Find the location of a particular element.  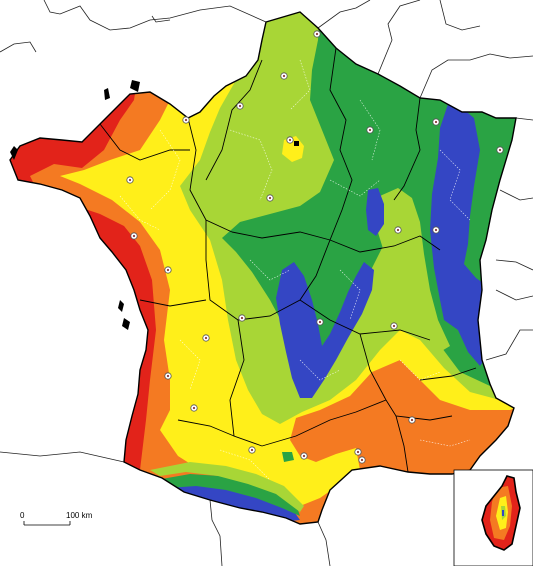

corsica-inset-frame is located at coordinates (493, 517).